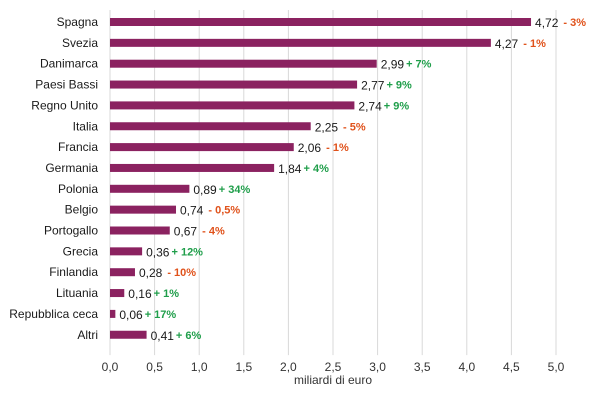 The image size is (602, 400). What do you see at coordinates (86, 126) in the screenshot?
I see `category-label: Italia` at bounding box center [86, 126].